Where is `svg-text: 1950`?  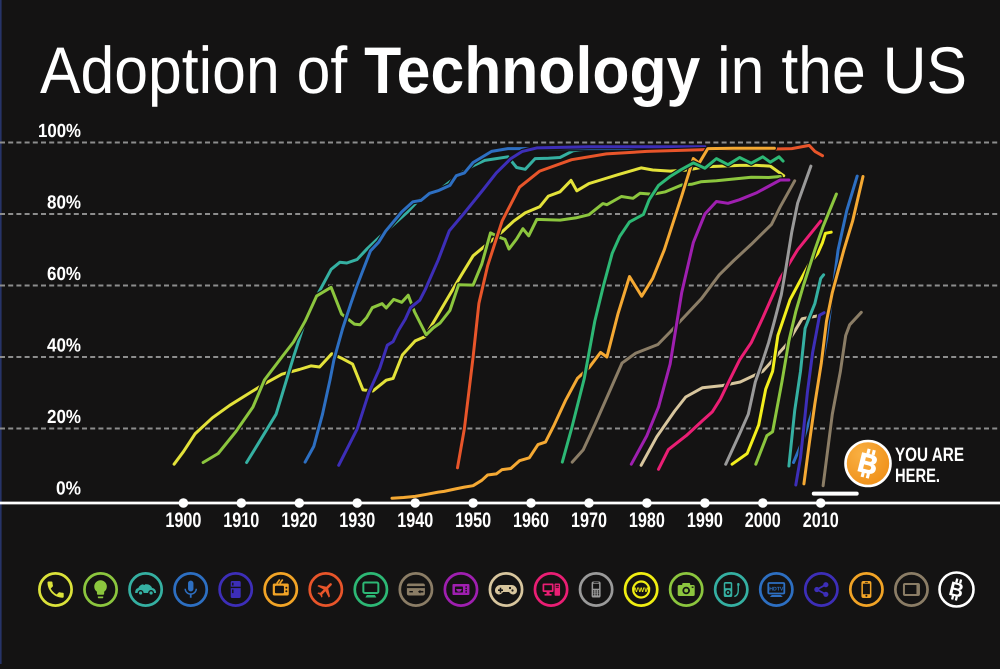
svg-text: 1950 is located at coordinates (473, 520).